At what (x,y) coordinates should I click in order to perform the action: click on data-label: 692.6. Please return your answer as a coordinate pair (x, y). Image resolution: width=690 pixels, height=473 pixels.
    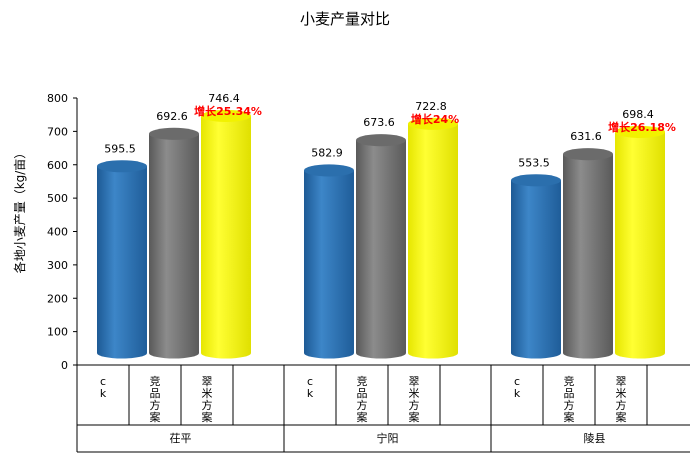
    Looking at the image, I should click on (172, 116).